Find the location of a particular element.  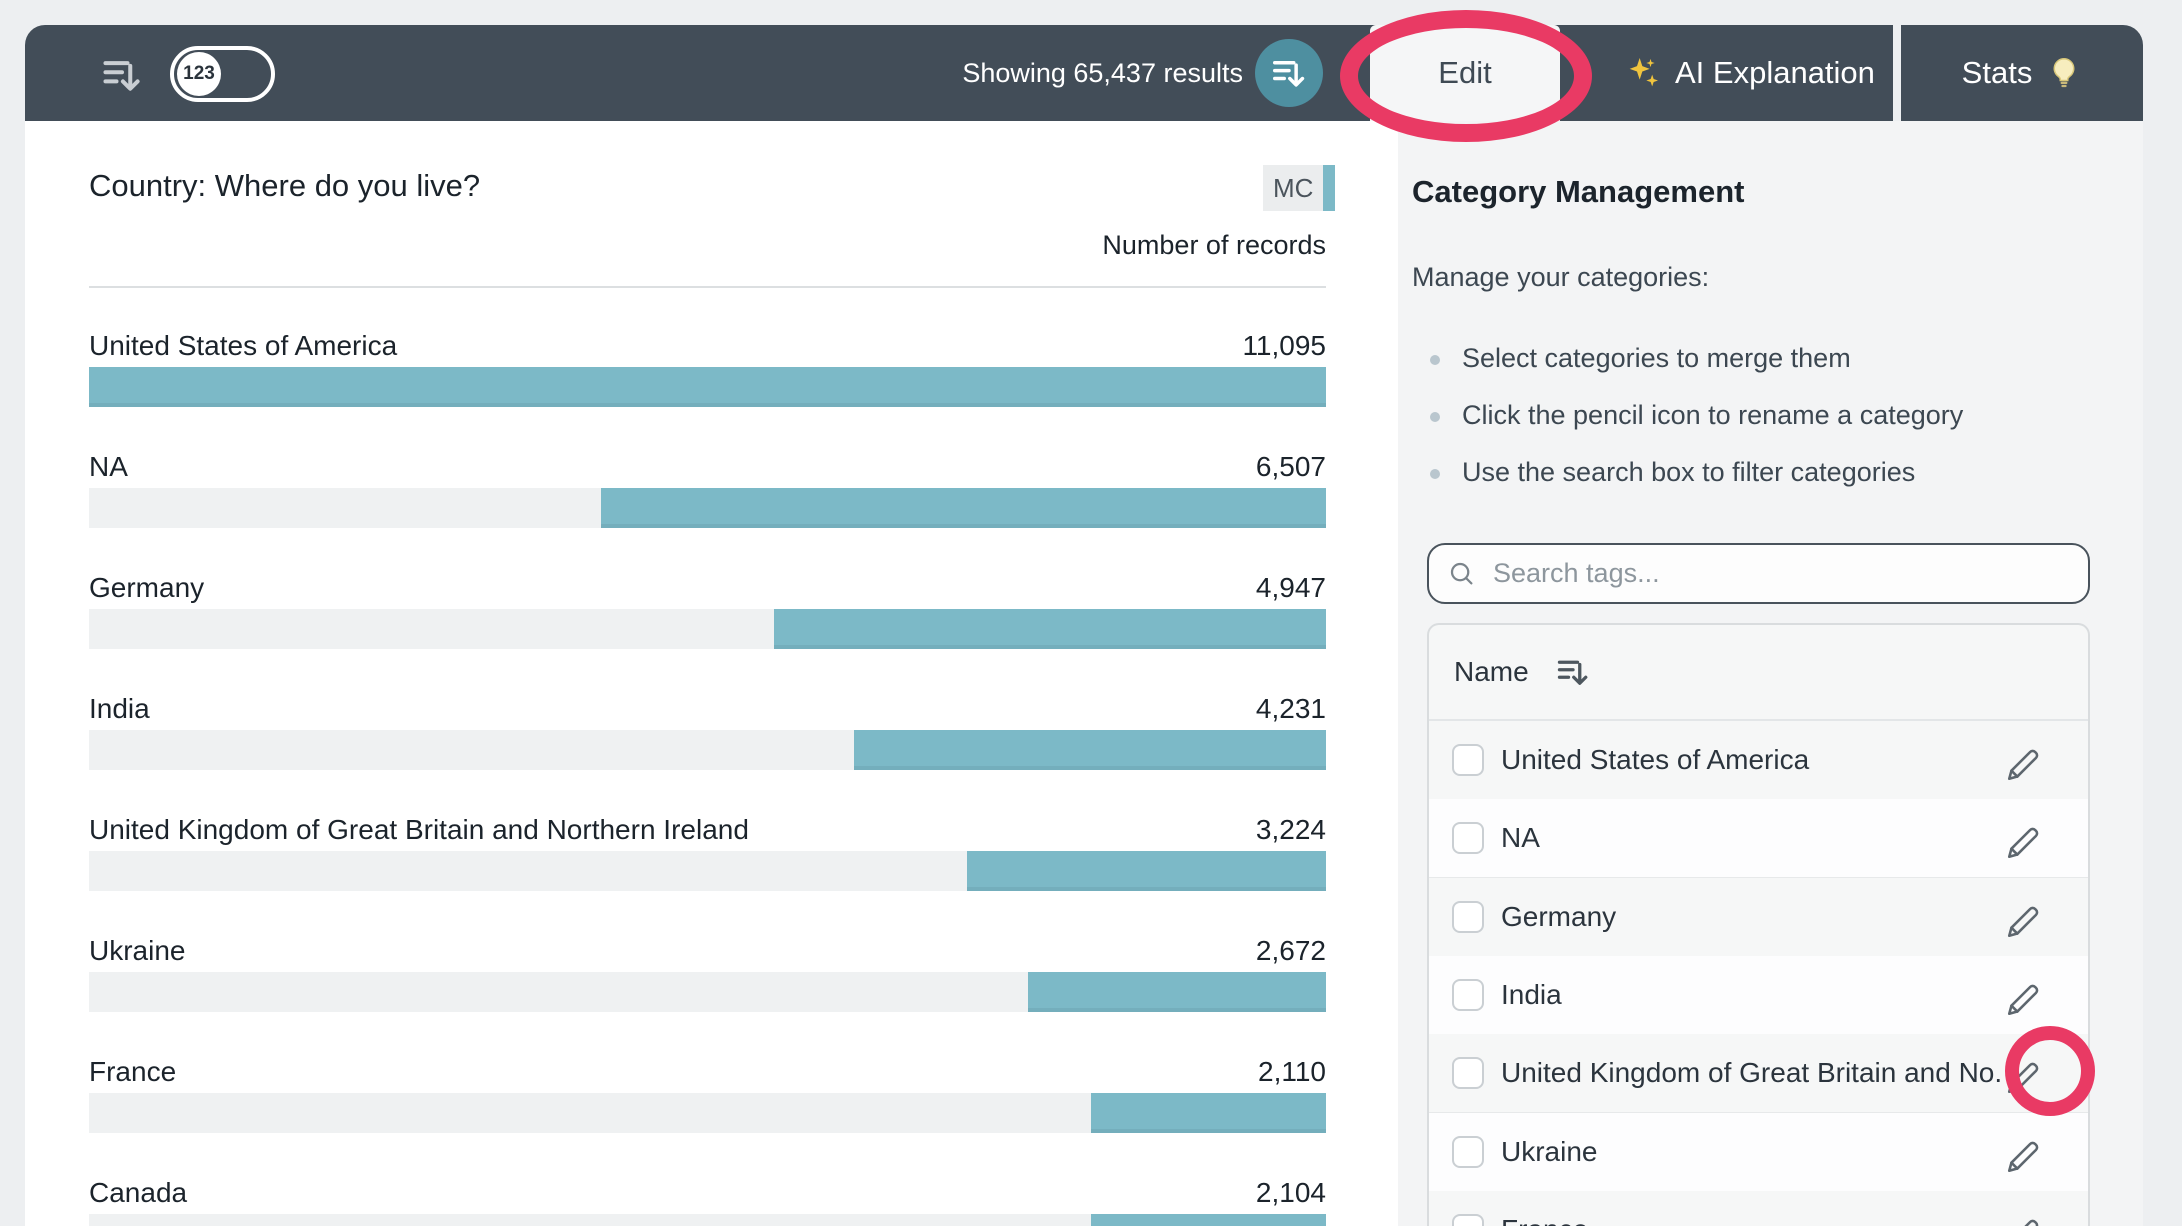

bar-value-label: 6,507 is located at coordinates (1290, 466).